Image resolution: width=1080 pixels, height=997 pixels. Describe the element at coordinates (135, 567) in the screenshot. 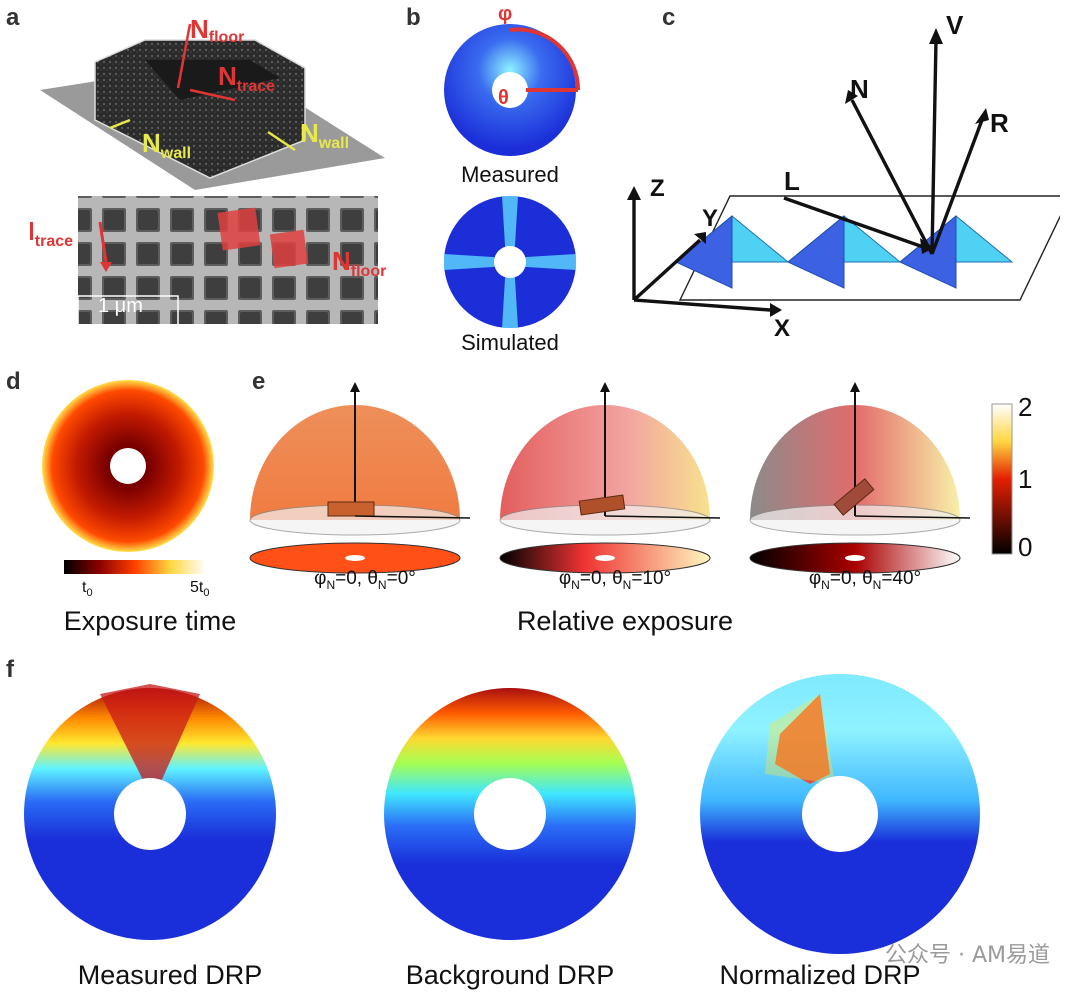

I see `exposure-colorbar` at that location.